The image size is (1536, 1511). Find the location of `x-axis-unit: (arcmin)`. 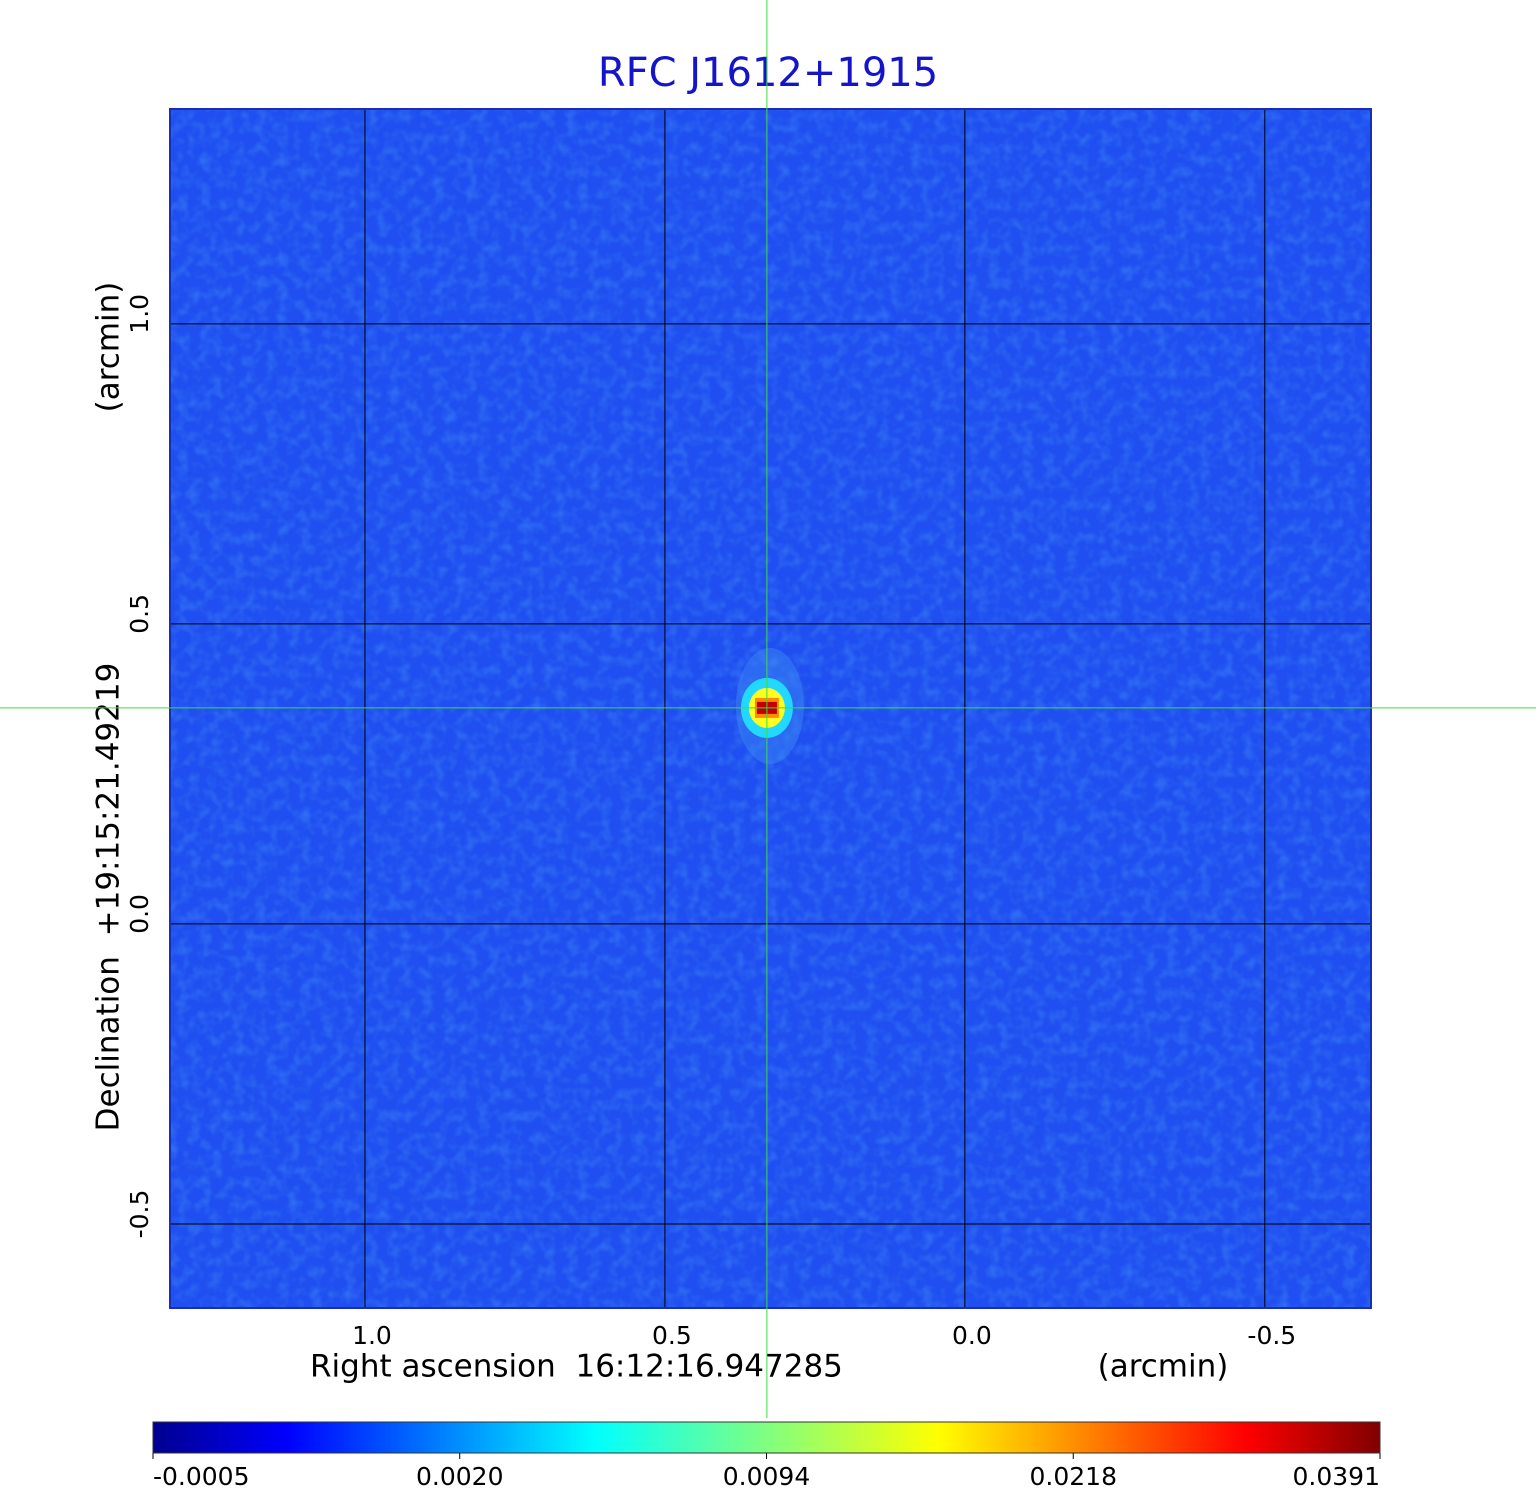

x-axis-unit: (arcmin) is located at coordinates (1163, 1367).